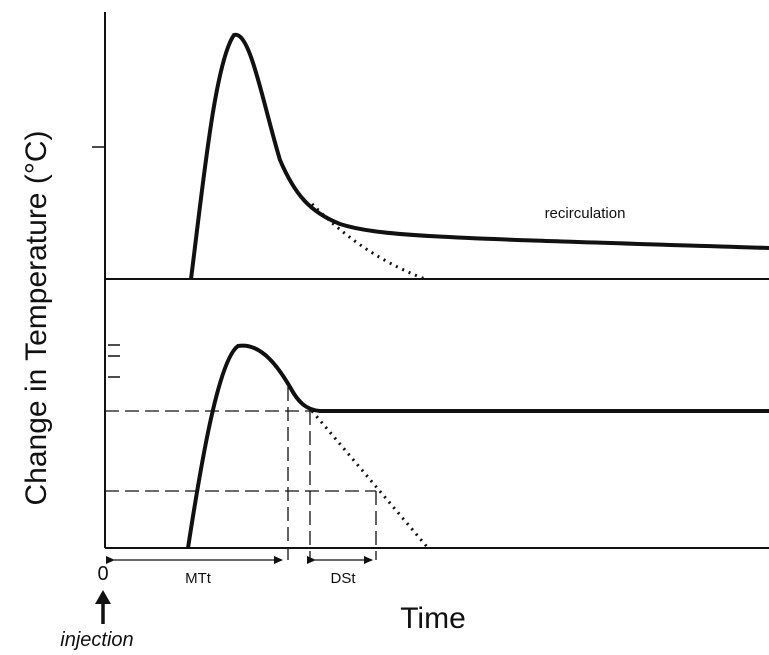  What do you see at coordinates (198, 578) in the screenshot?
I see `mtt-label: MTt` at bounding box center [198, 578].